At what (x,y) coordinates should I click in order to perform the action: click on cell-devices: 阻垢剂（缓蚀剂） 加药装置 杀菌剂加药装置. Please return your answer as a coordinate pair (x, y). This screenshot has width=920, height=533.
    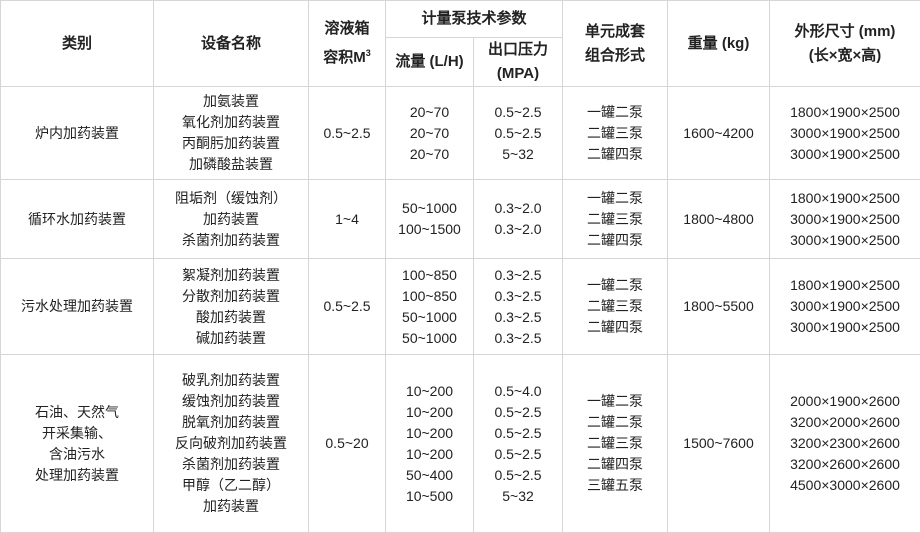
    Looking at the image, I should click on (231, 219).